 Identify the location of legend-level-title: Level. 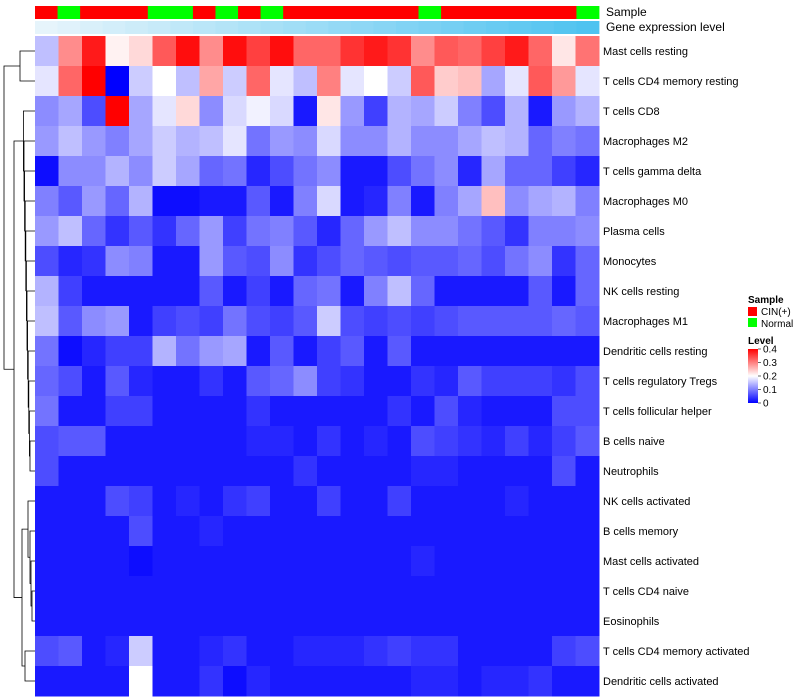
(761, 341).